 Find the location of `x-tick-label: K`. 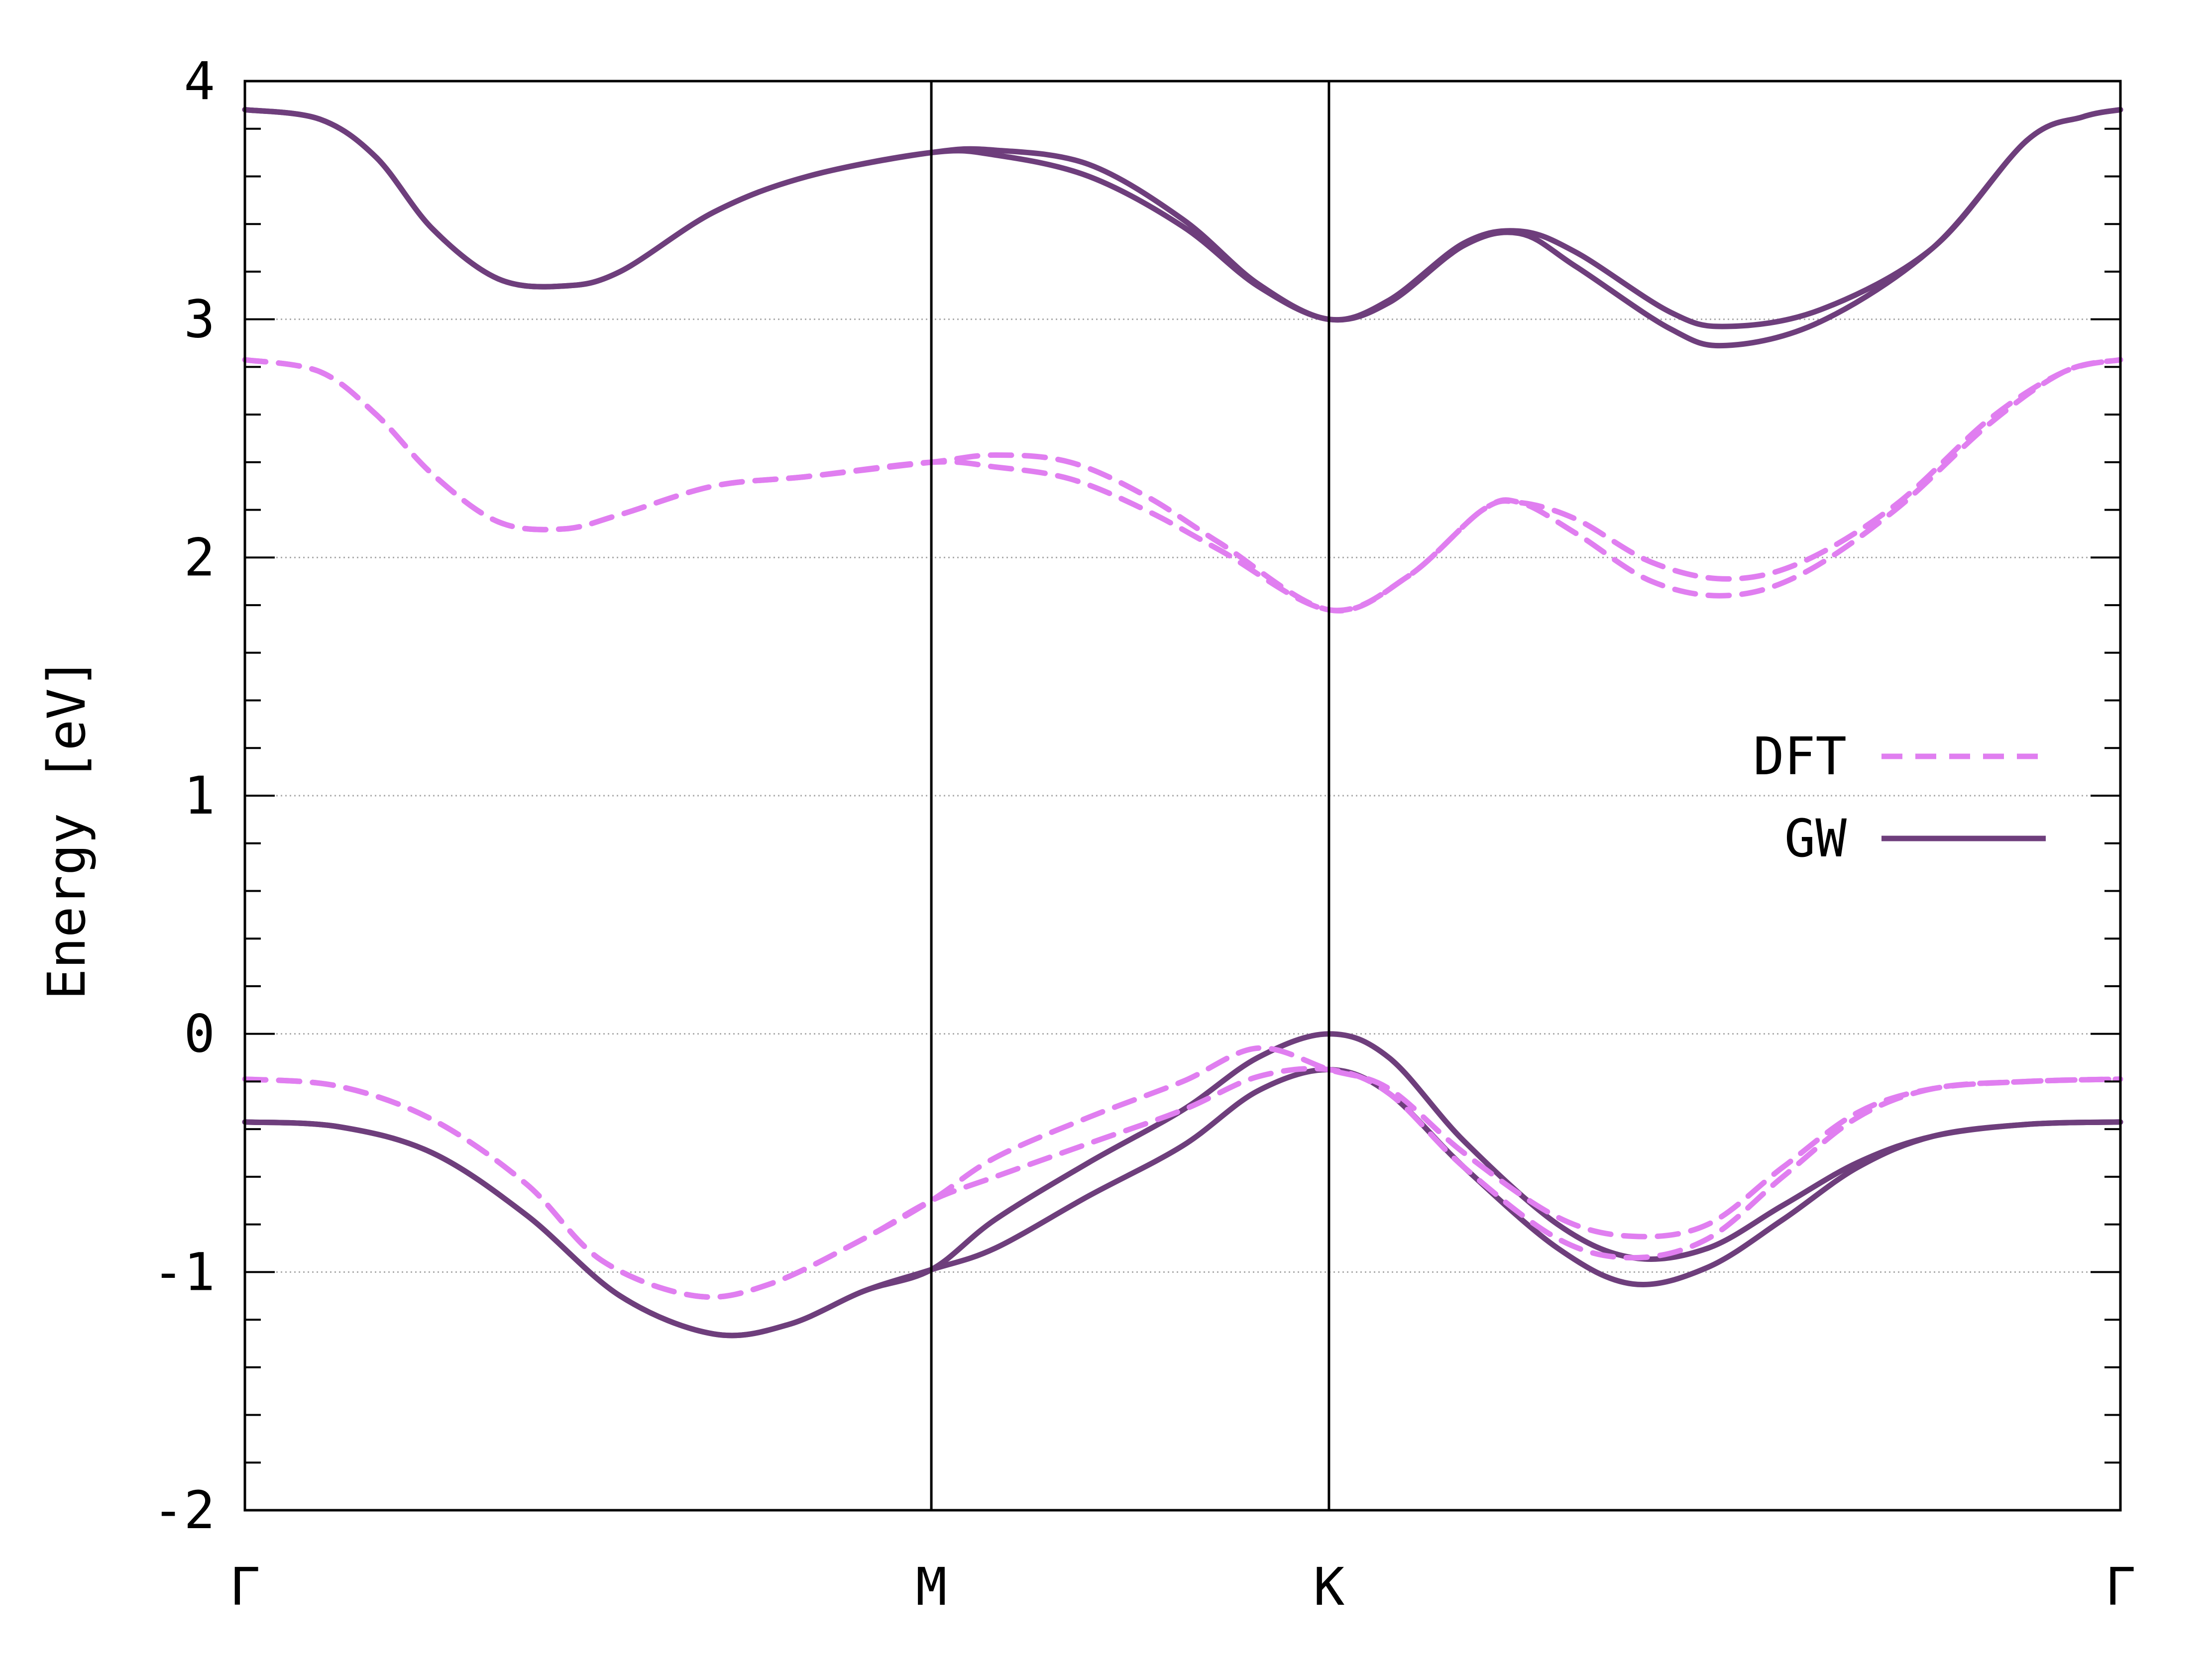

x-tick-label: K is located at coordinates (1329, 1587).